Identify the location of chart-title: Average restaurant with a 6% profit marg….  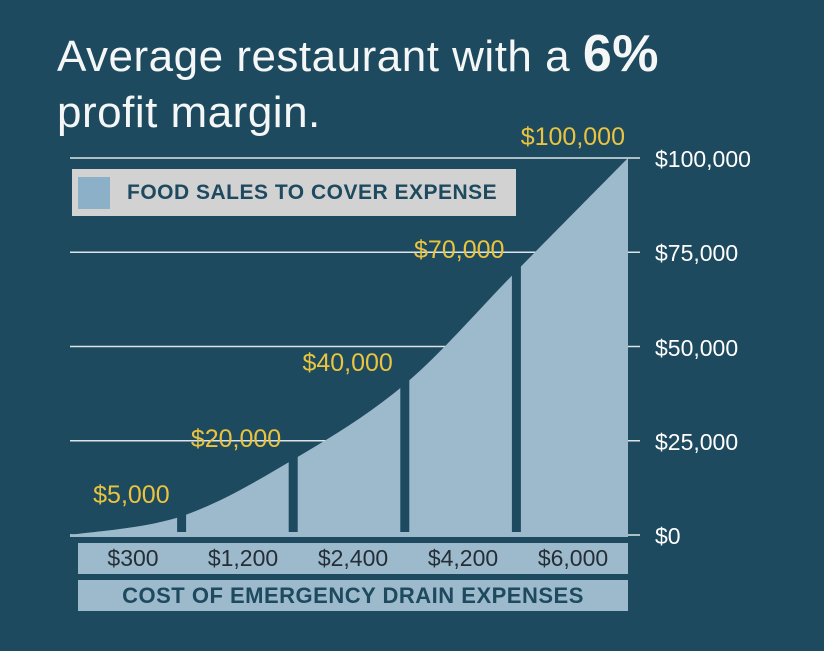
(358, 83).